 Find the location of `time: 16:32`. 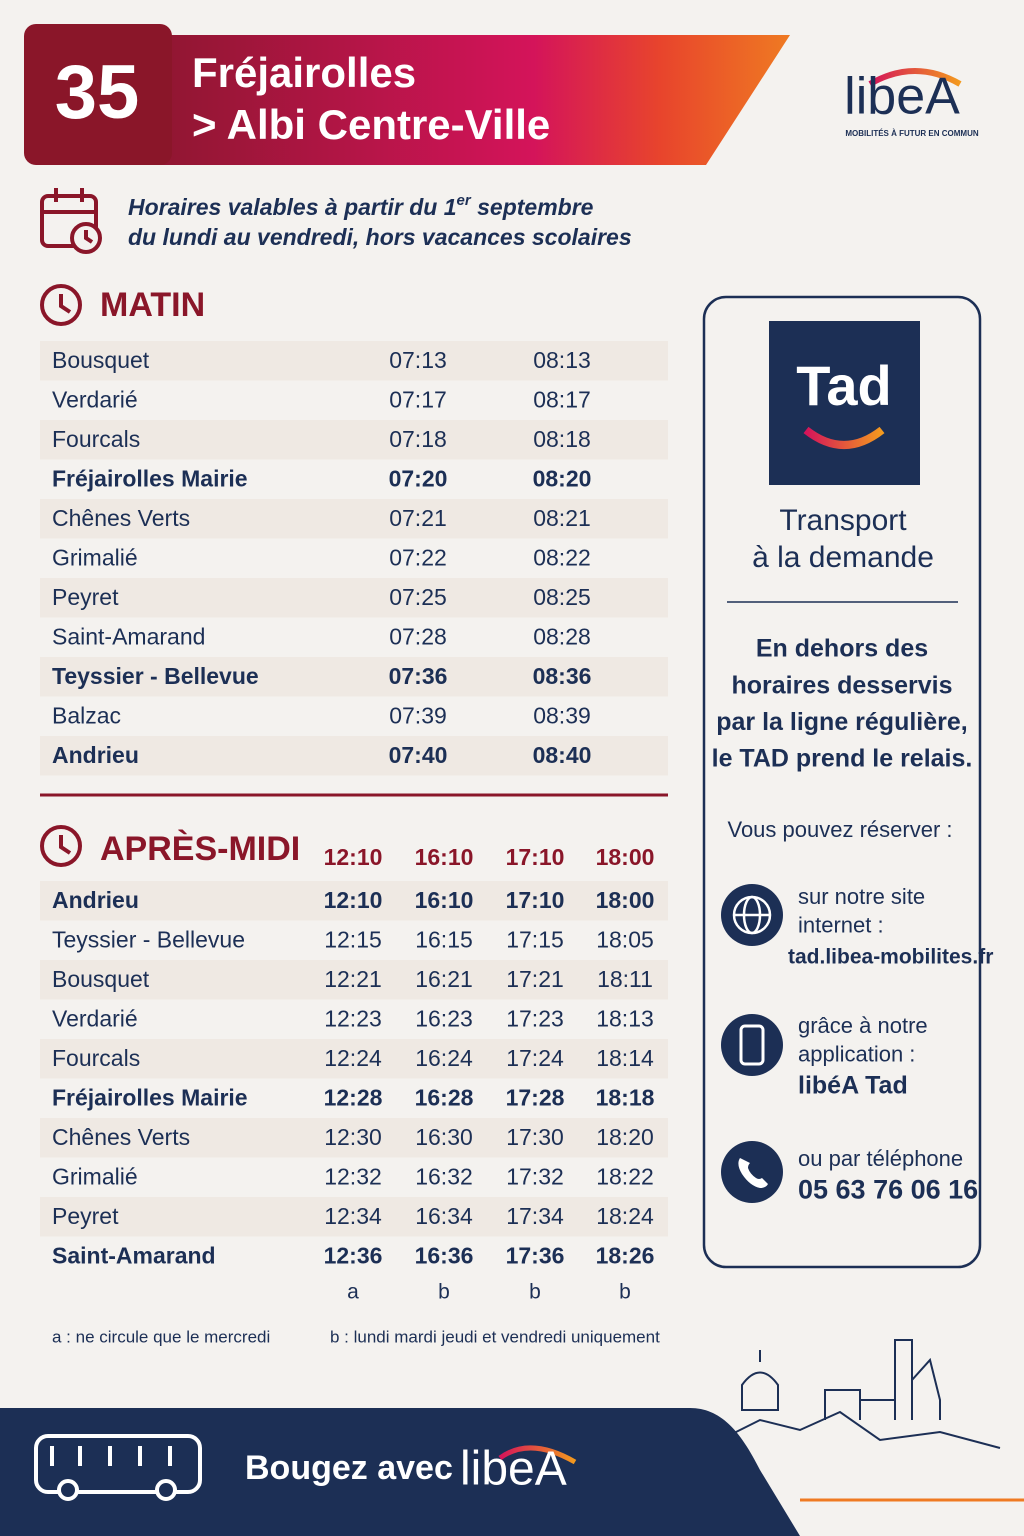

time: 16:32 is located at coordinates (444, 1176).